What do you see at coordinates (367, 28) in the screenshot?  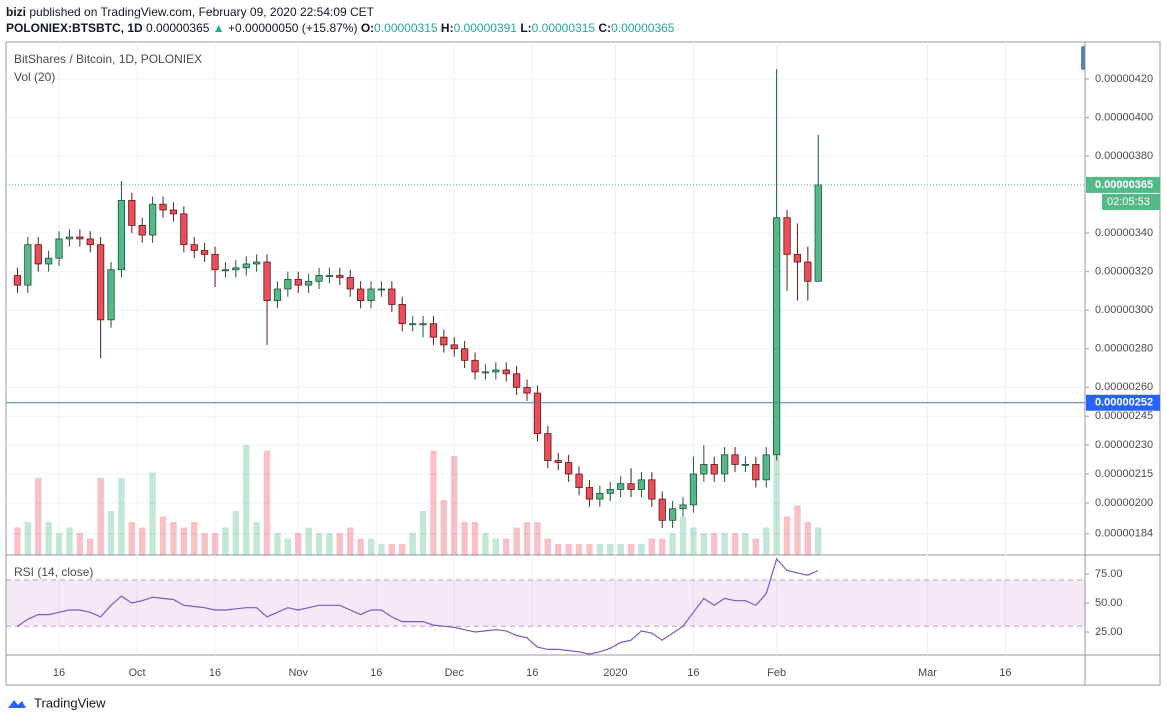 I see `ohlc-label: O:` at bounding box center [367, 28].